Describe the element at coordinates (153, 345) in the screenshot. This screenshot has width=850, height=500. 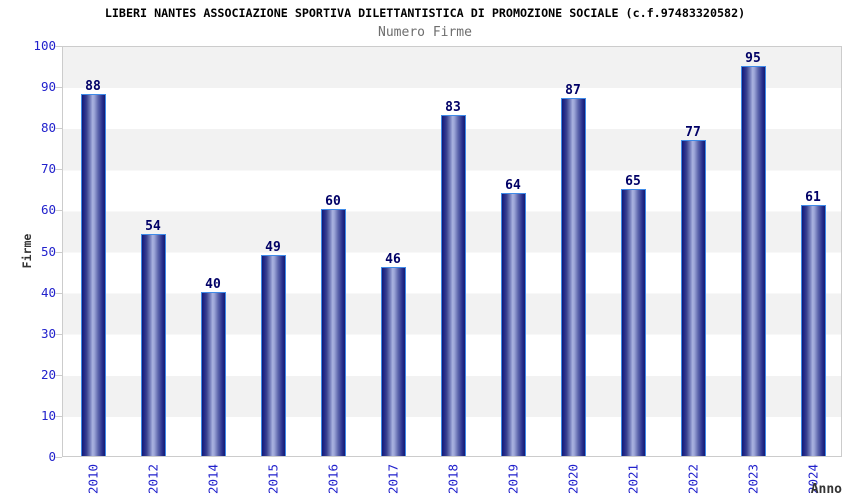
I see `bar-2012` at that location.